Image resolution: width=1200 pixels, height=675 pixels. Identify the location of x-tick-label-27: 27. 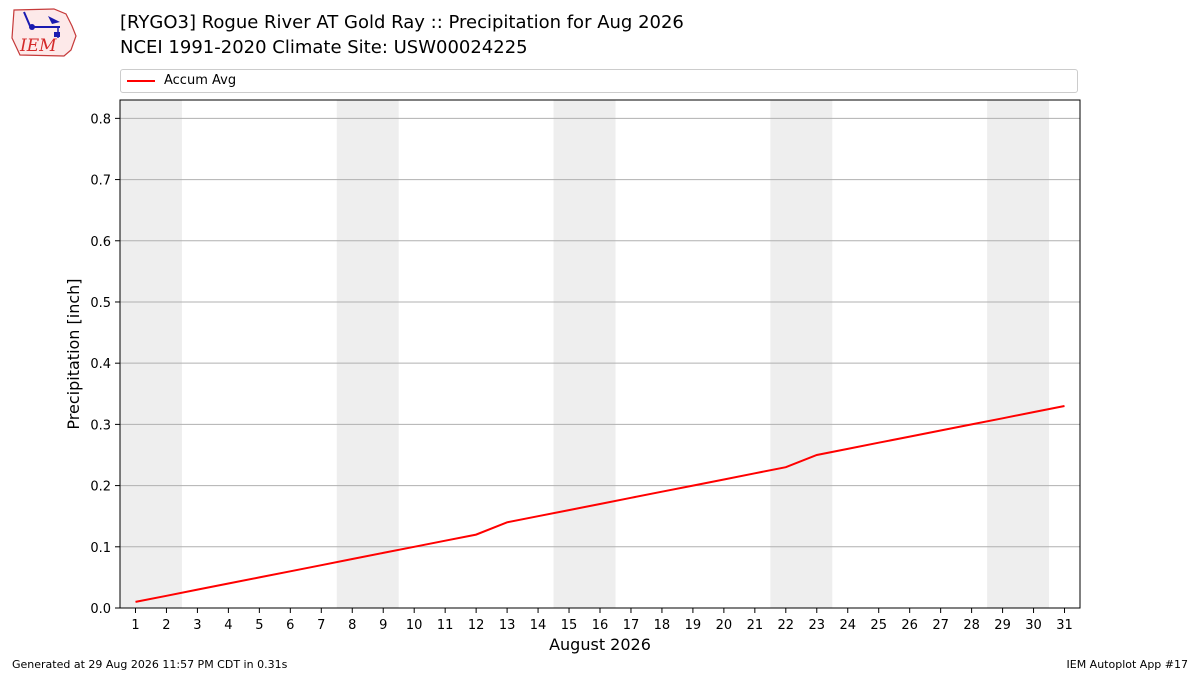
(940, 625).